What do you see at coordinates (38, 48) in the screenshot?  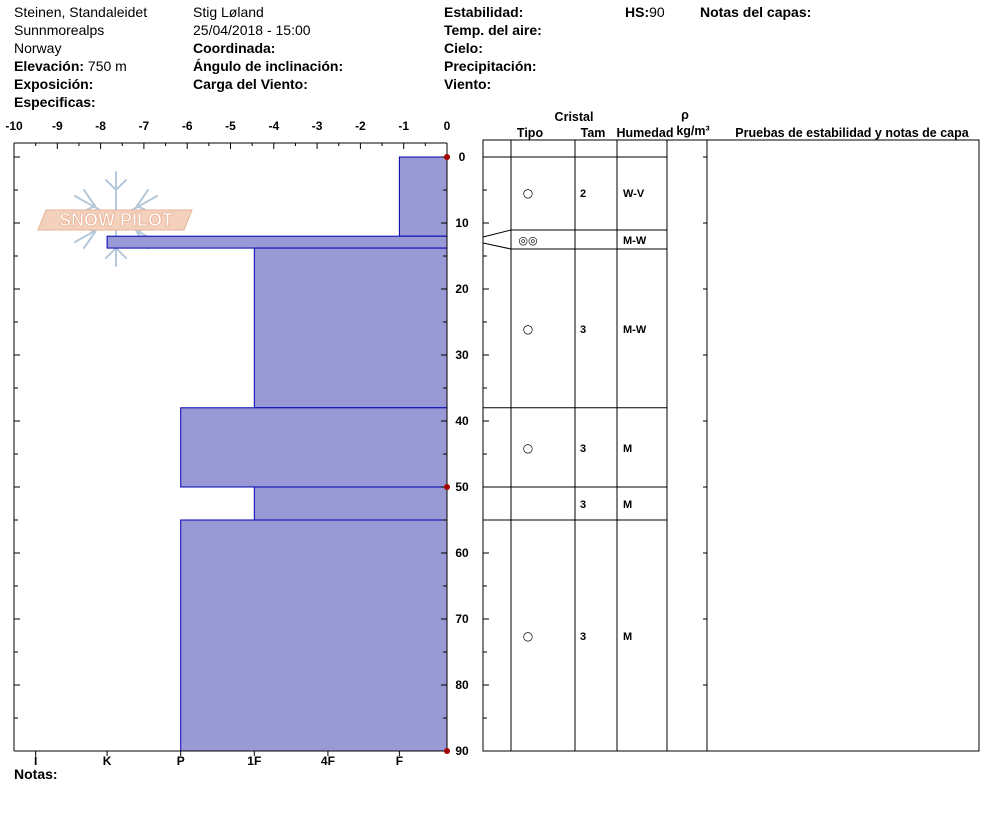 I see `country-text: Norway` at bounding box center [38, 48].